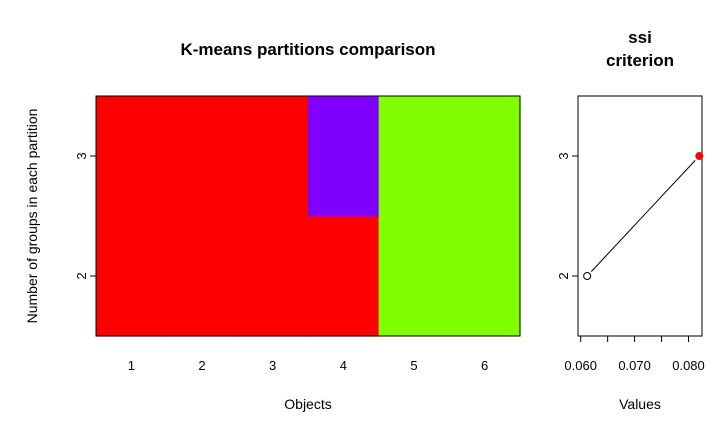 This screenshot has height=432, width=720. Describe the element at coordinates (131, 365) in the screenshot. I see `x-tick-label: 1` at that location.